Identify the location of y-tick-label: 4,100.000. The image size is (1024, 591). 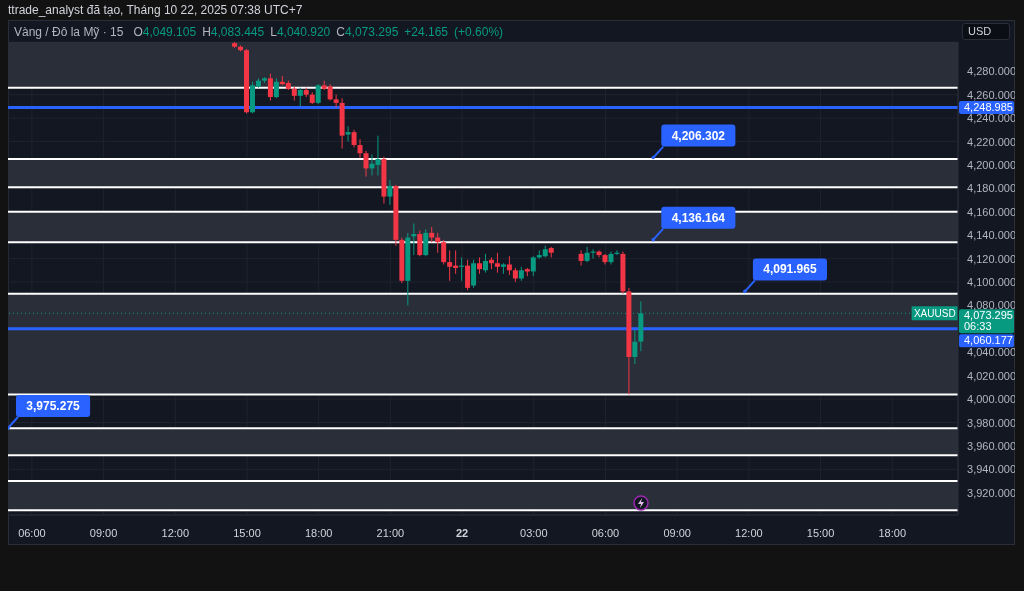
(991, 282).